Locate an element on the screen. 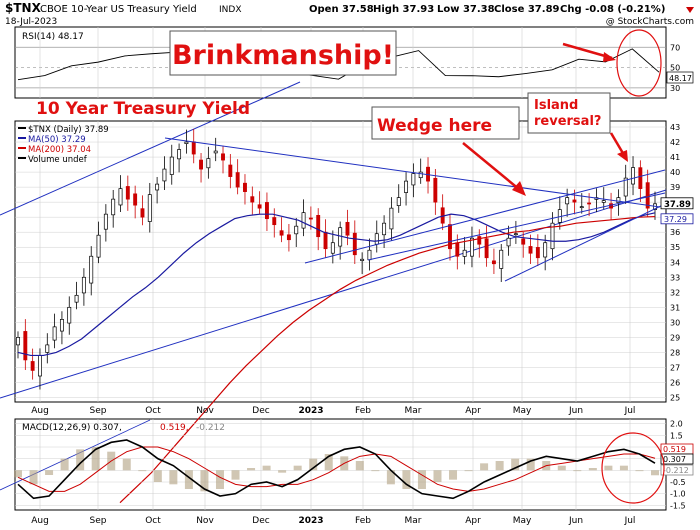  island-box is located at coordinates (569, 113).